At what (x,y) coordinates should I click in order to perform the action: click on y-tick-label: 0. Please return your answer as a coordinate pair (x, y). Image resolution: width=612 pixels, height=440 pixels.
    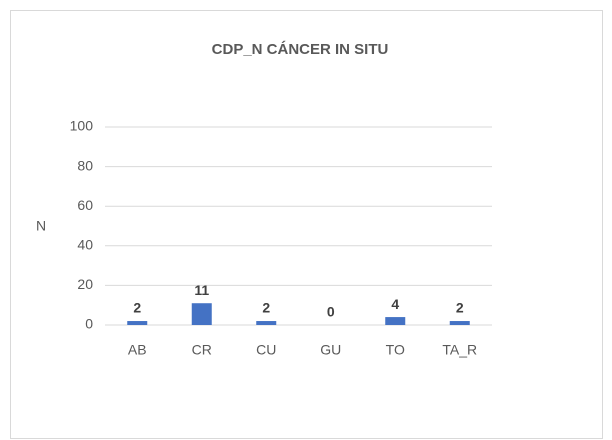
    Looking at the image, I should click on (89, 324).